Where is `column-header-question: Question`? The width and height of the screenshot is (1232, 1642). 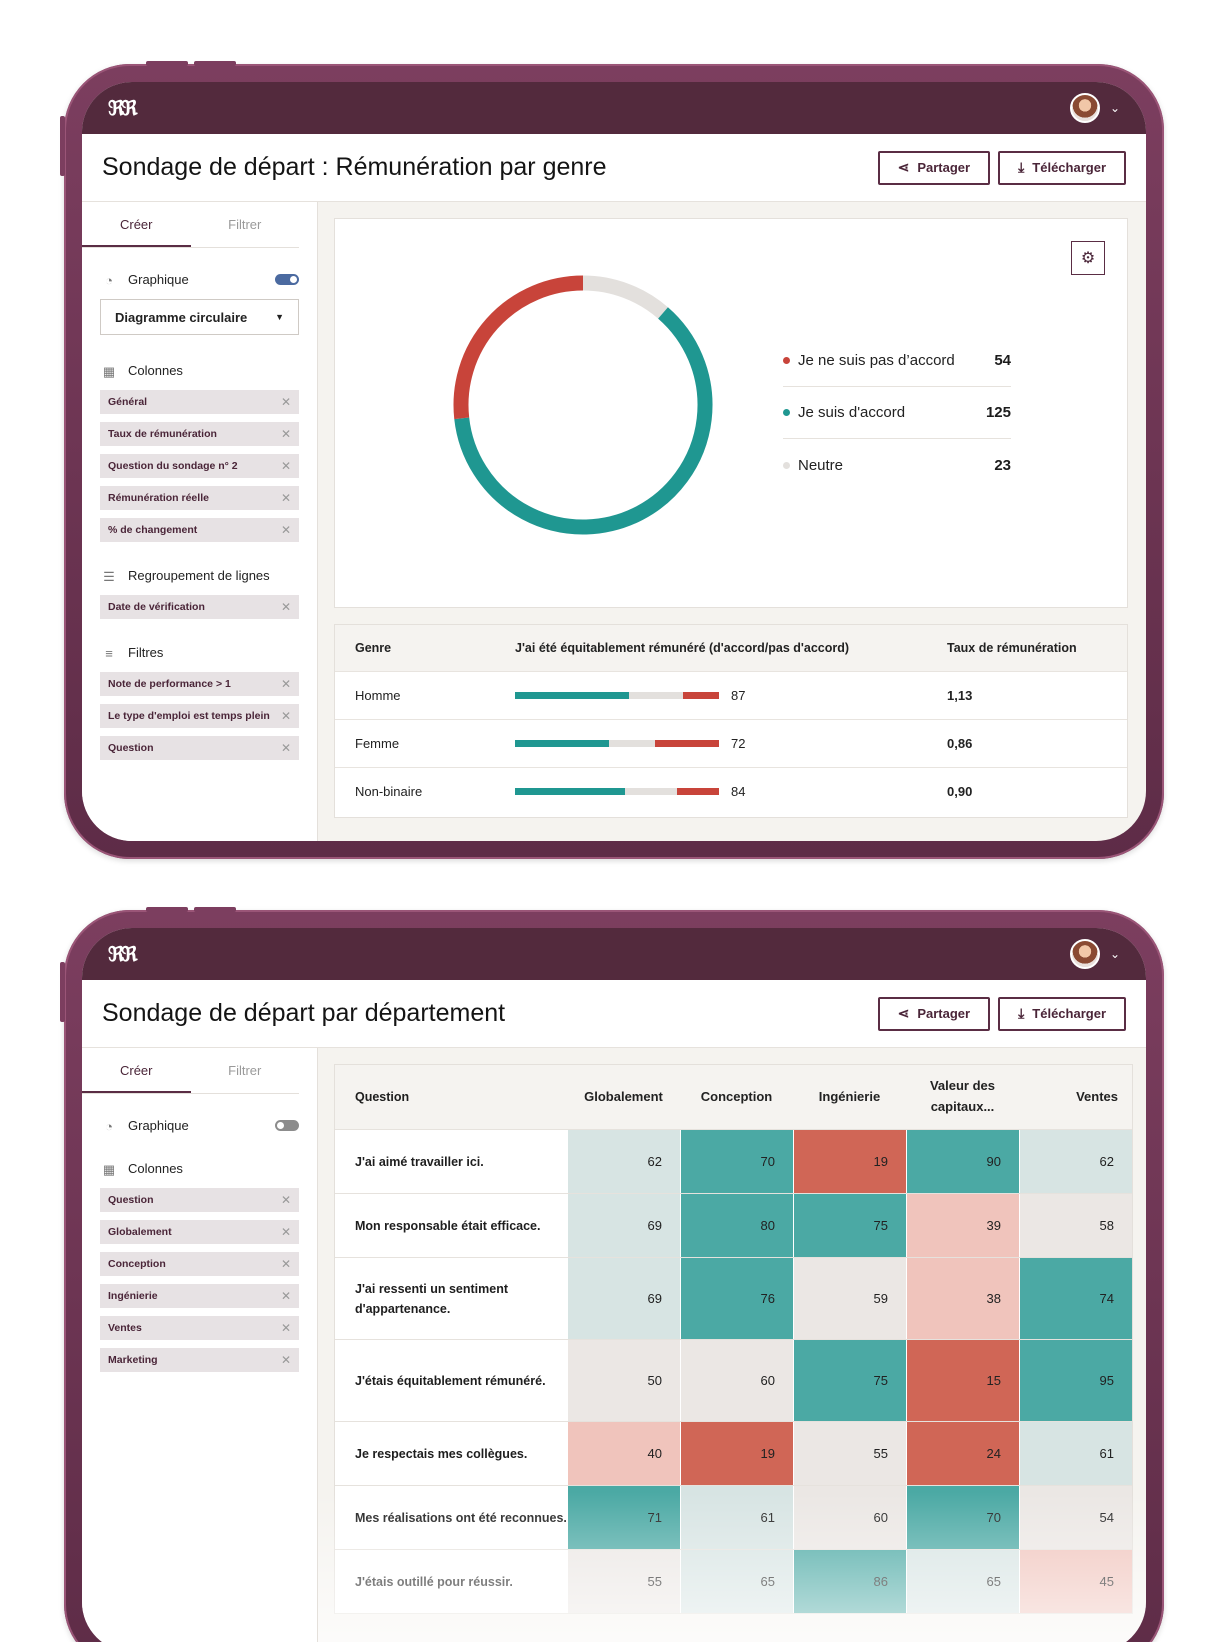
column-header-question: Question is located at coordinates (382, 1097).